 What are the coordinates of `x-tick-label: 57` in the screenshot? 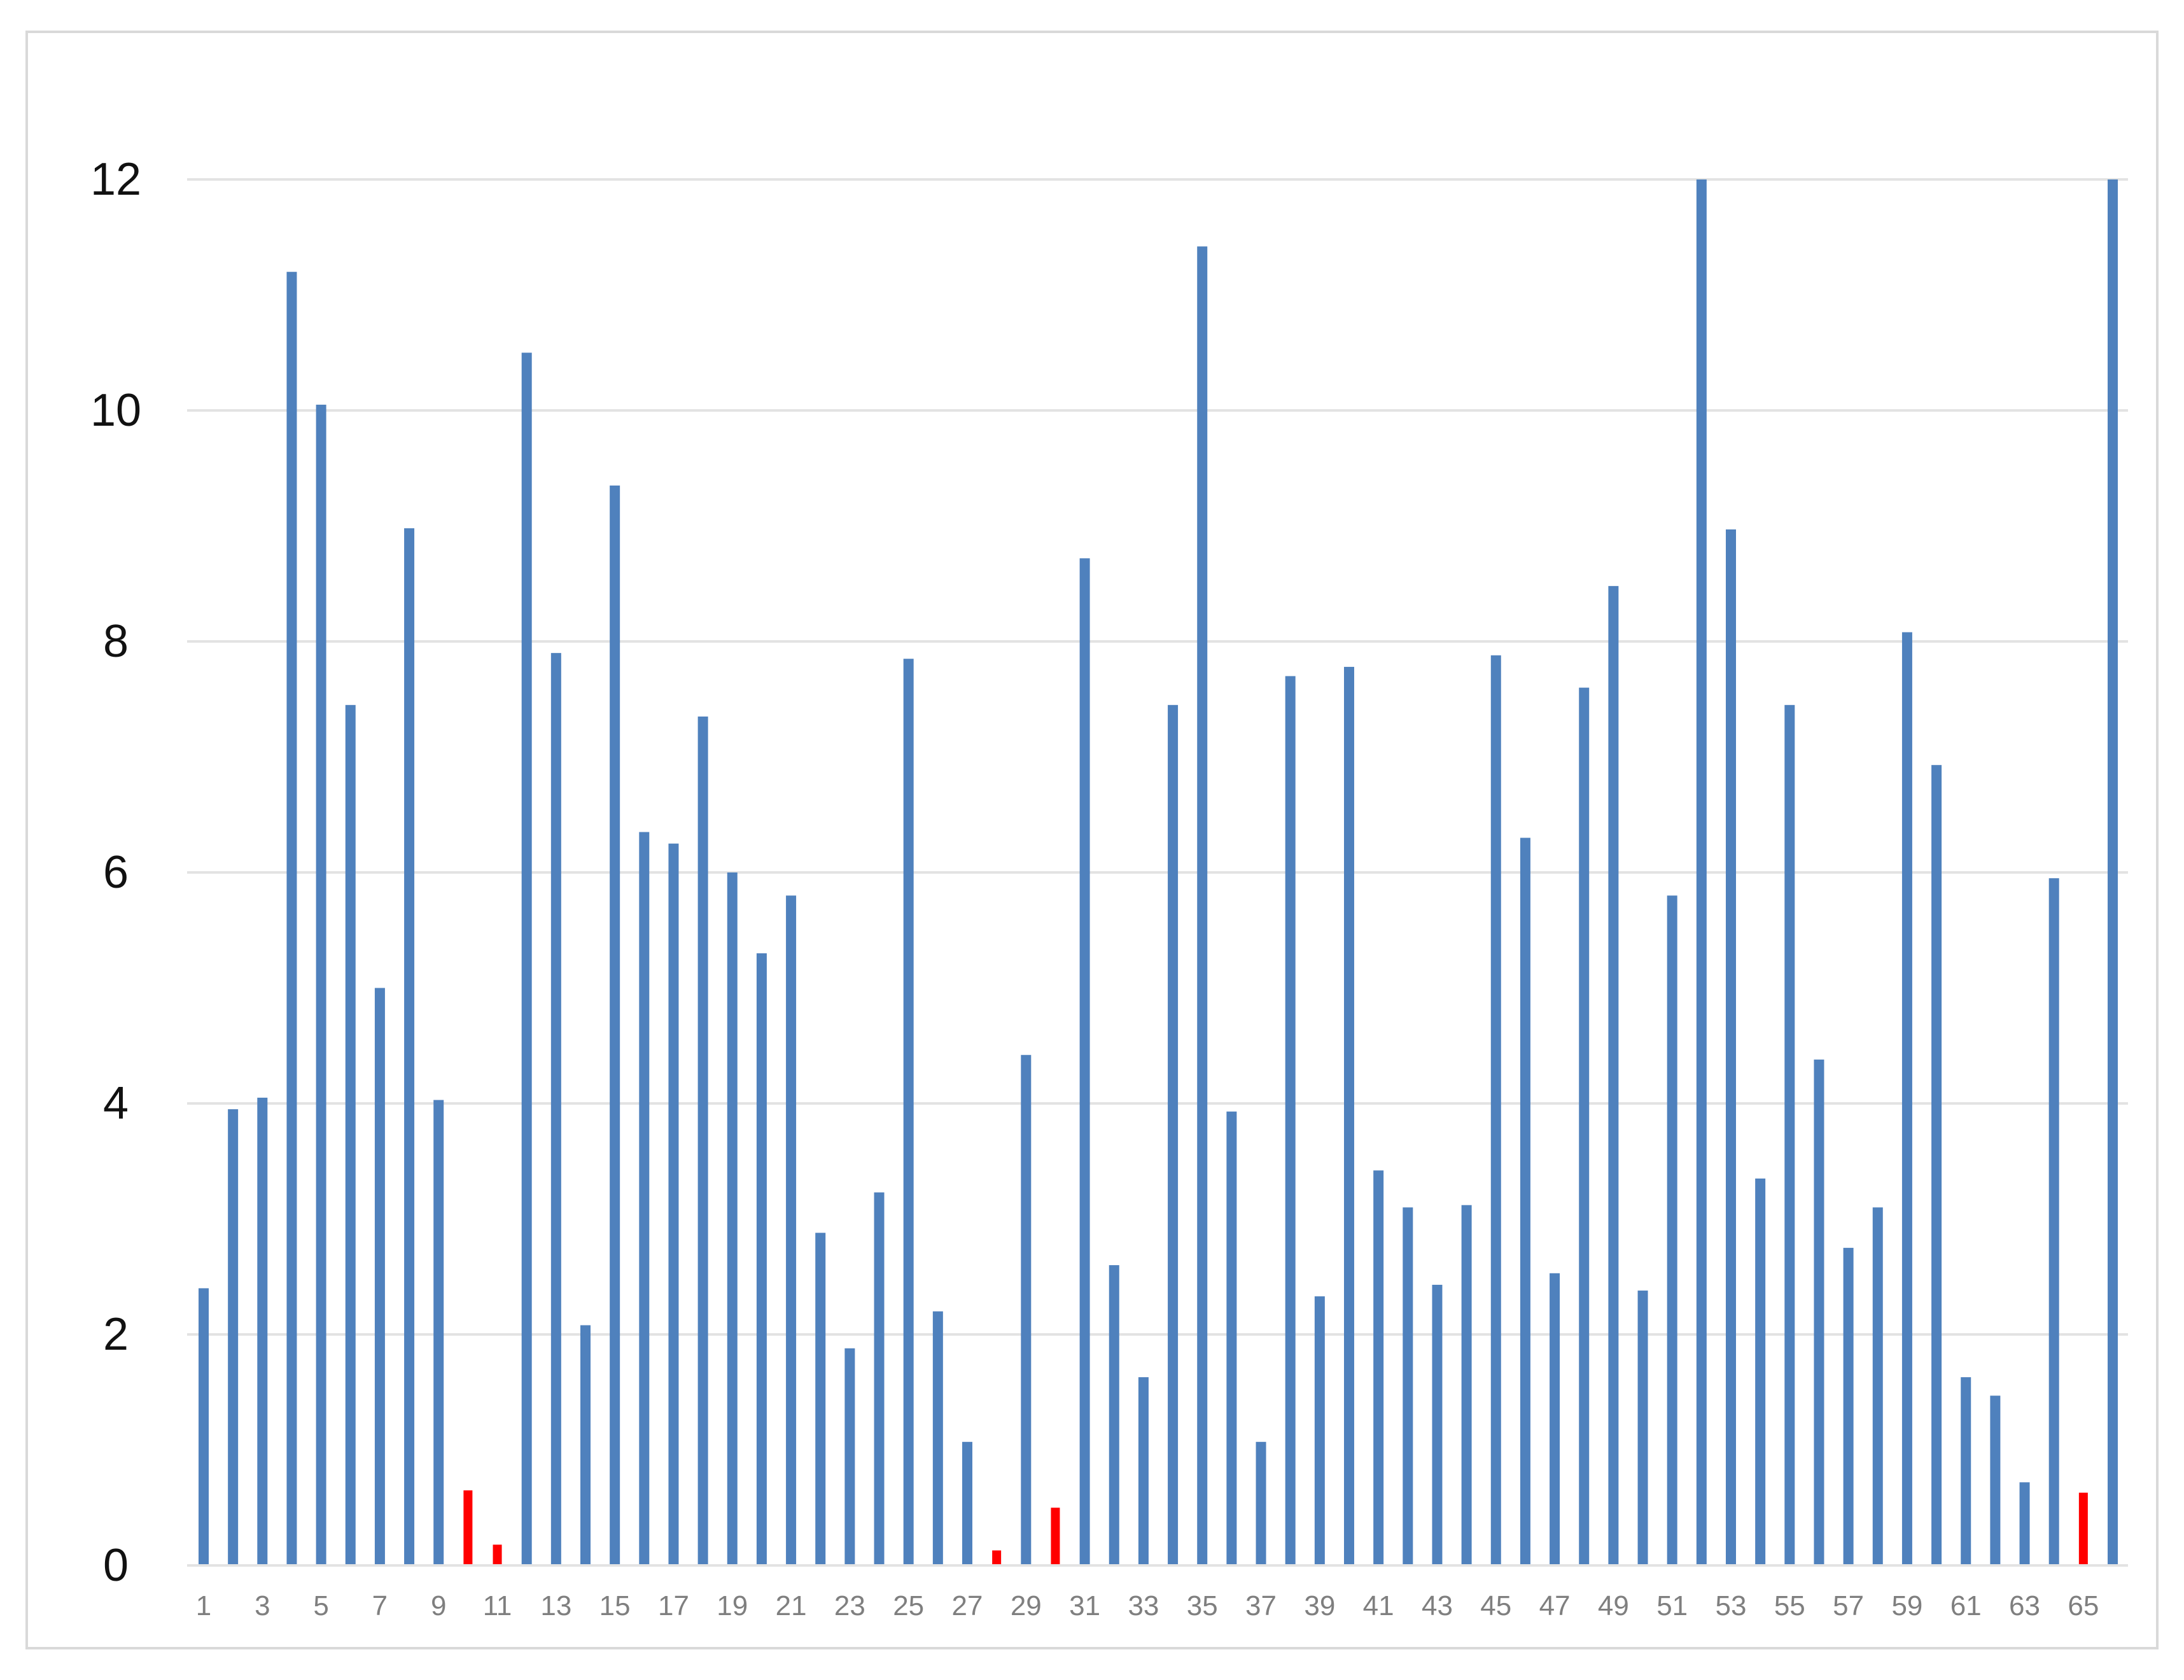 It's located at (1848, 1605).